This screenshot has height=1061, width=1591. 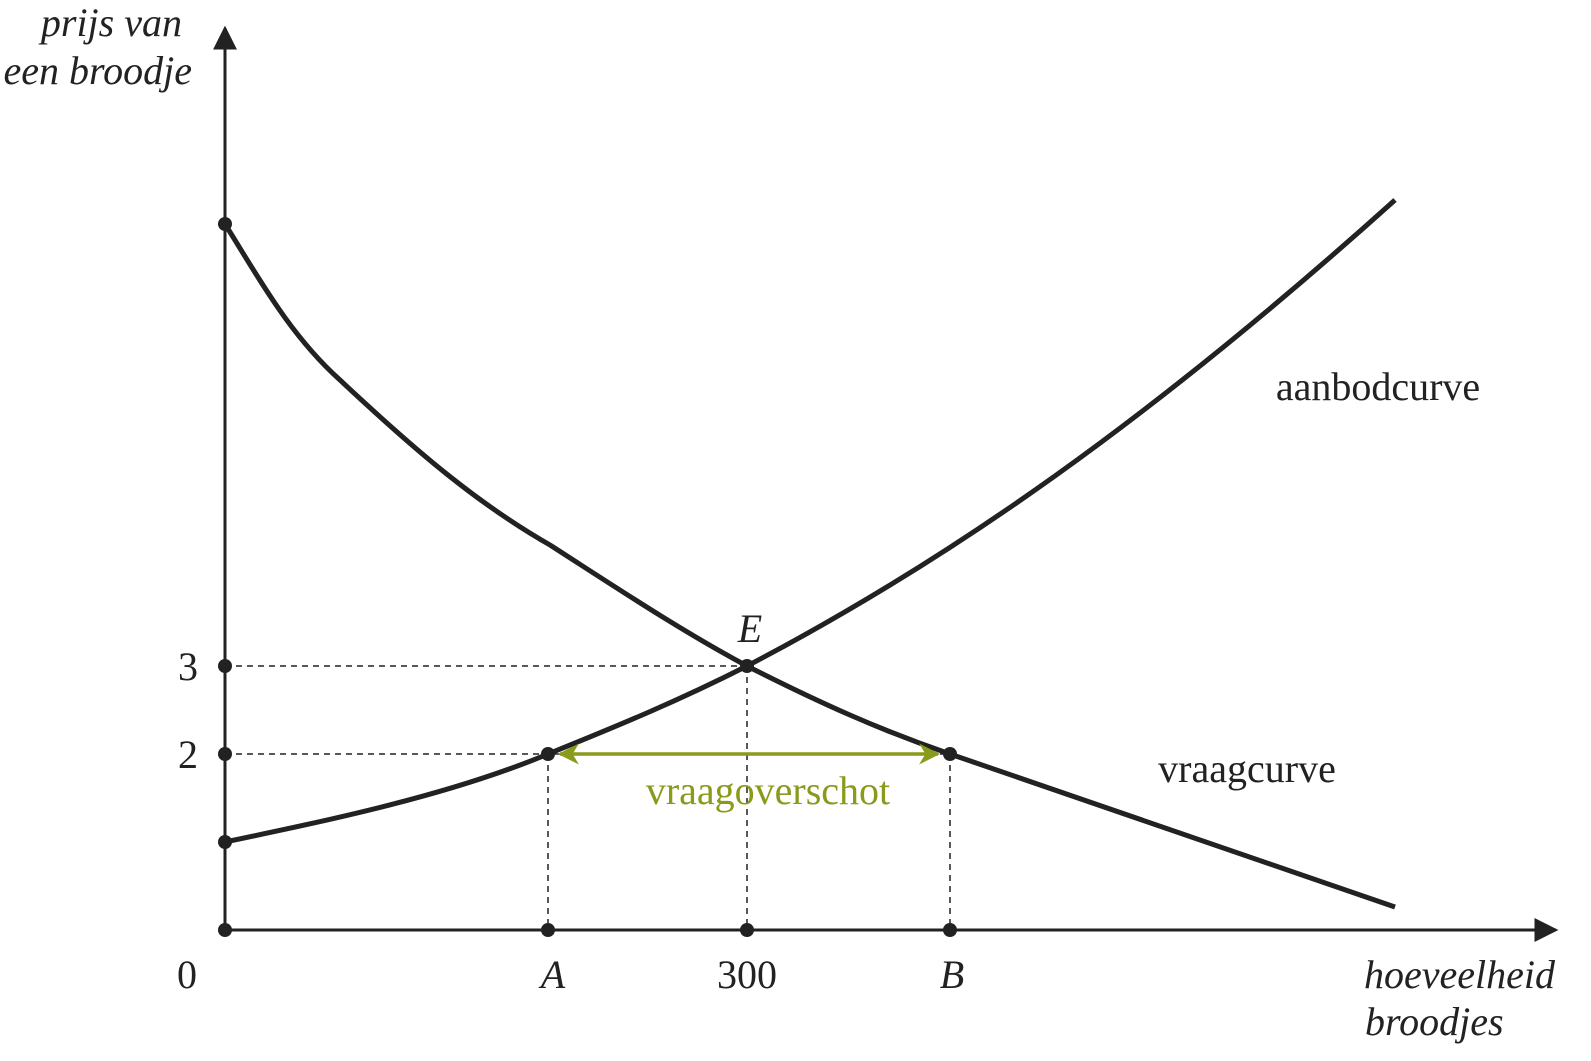 I want to click on y-tick-label: 2, so click(x=188, y=754).